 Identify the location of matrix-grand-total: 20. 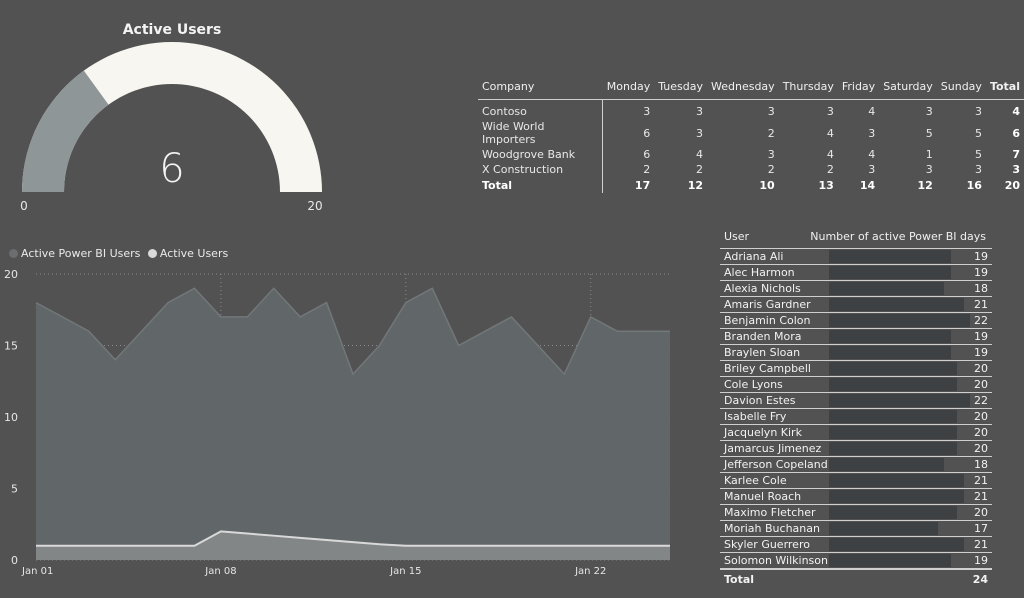
(1012, 185).